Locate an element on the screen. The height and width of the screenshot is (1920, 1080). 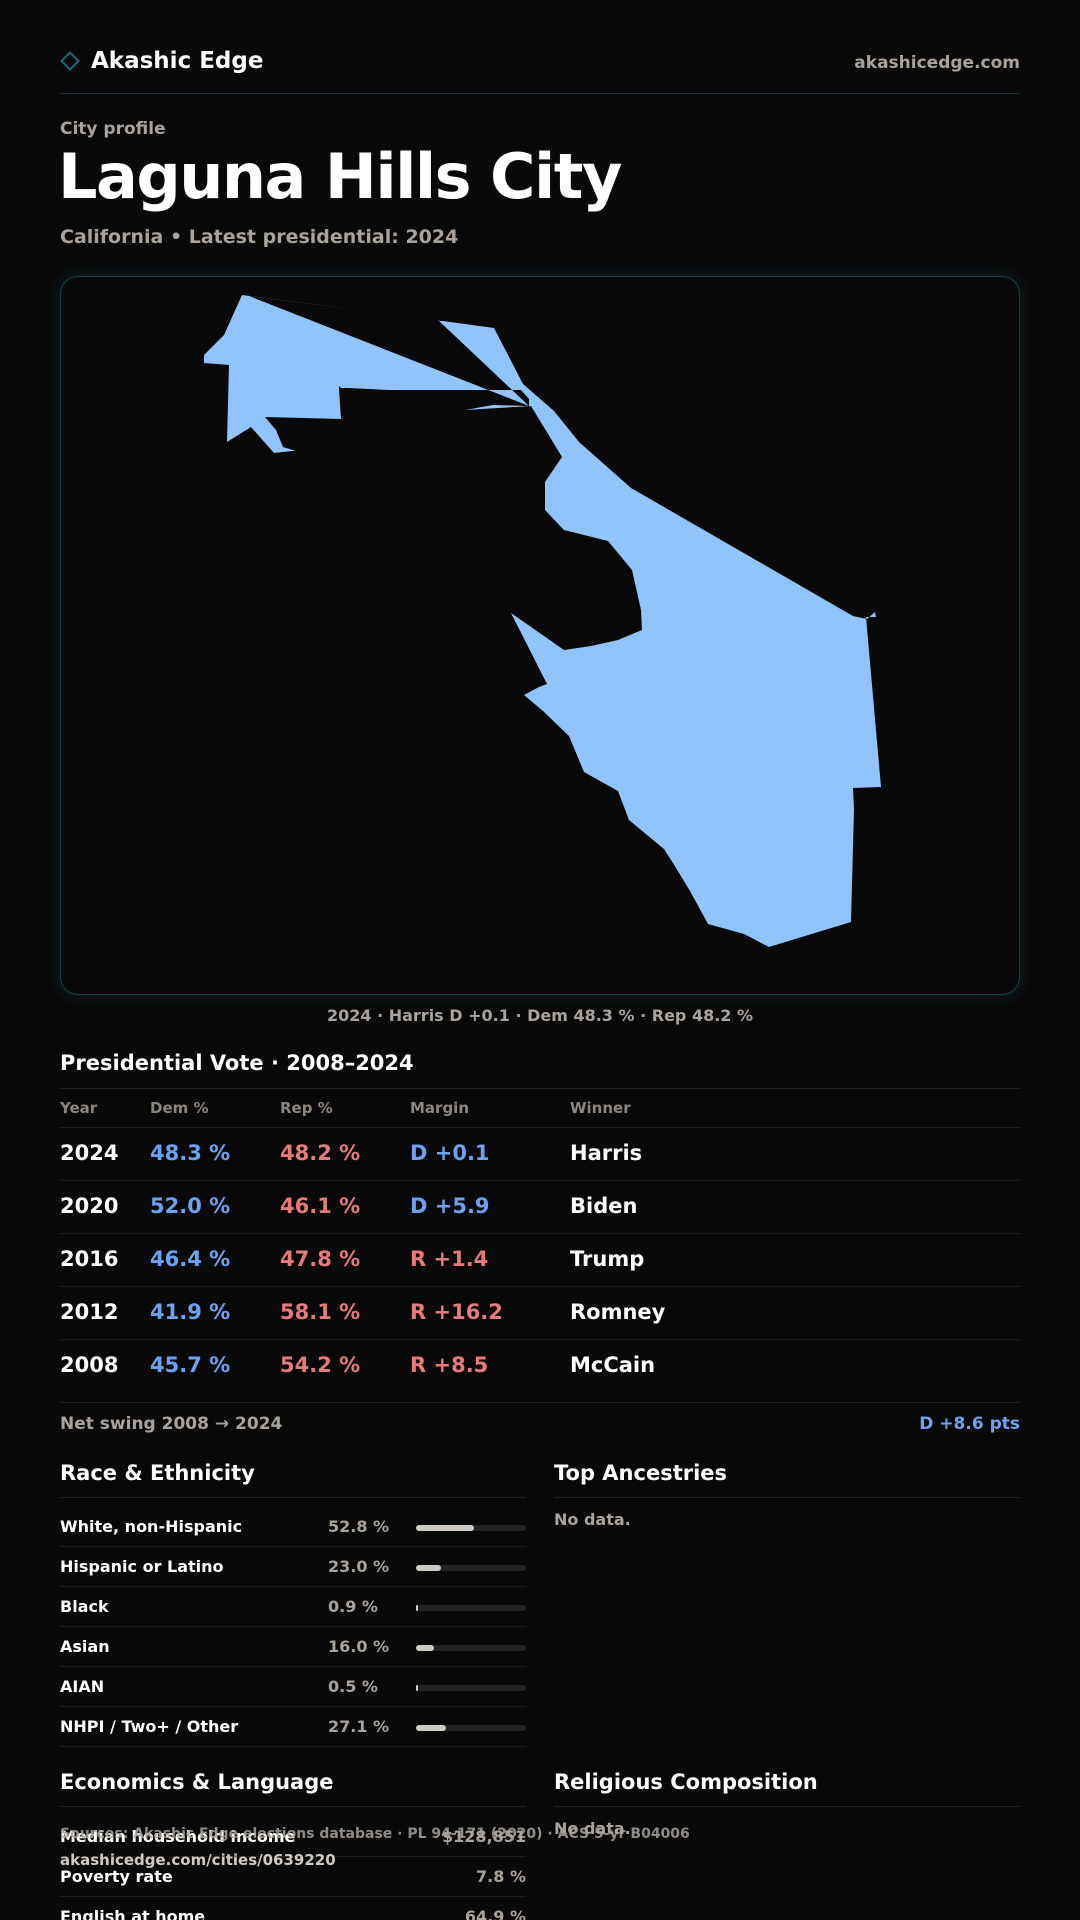
ancestries-title-divider is located at coordinates (787, 1497).